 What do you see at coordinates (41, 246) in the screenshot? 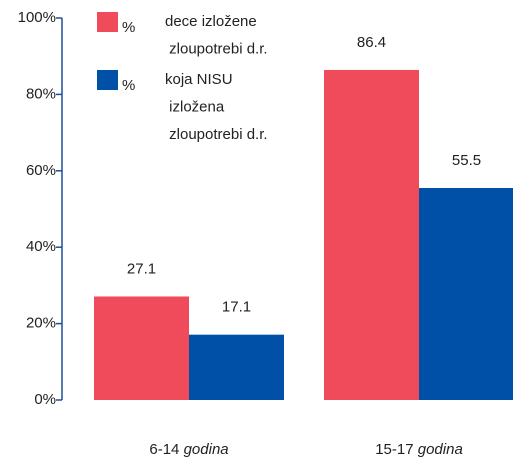
I see `y-tick-label: 40%` at bounding box center [41, 246].